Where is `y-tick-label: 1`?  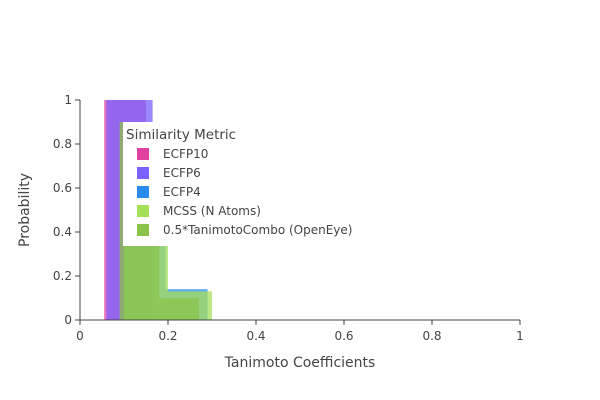
y-tick-label: 1 is located at coordinates (68, 100).